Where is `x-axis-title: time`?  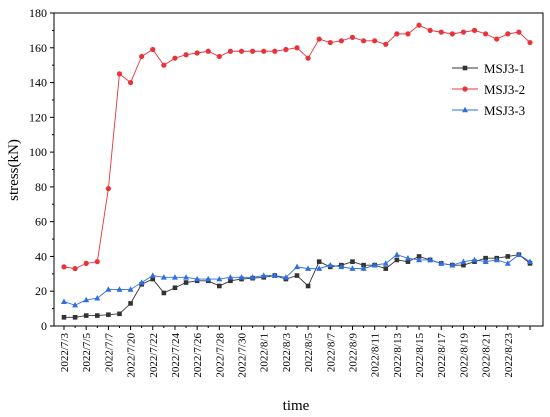
x-axis-title: time is located at coordinates (296, 406).